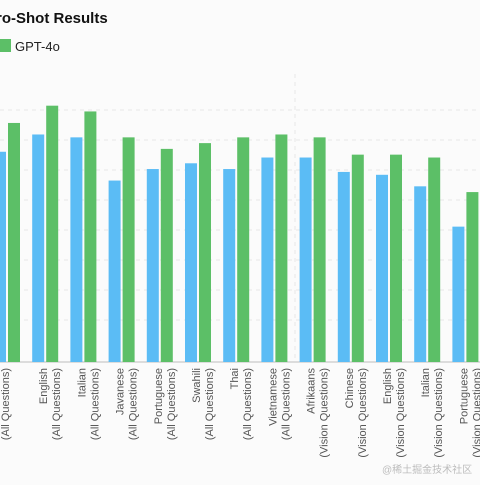  I want to click on x-tick-label: English(All Questions), so click(50, 404).